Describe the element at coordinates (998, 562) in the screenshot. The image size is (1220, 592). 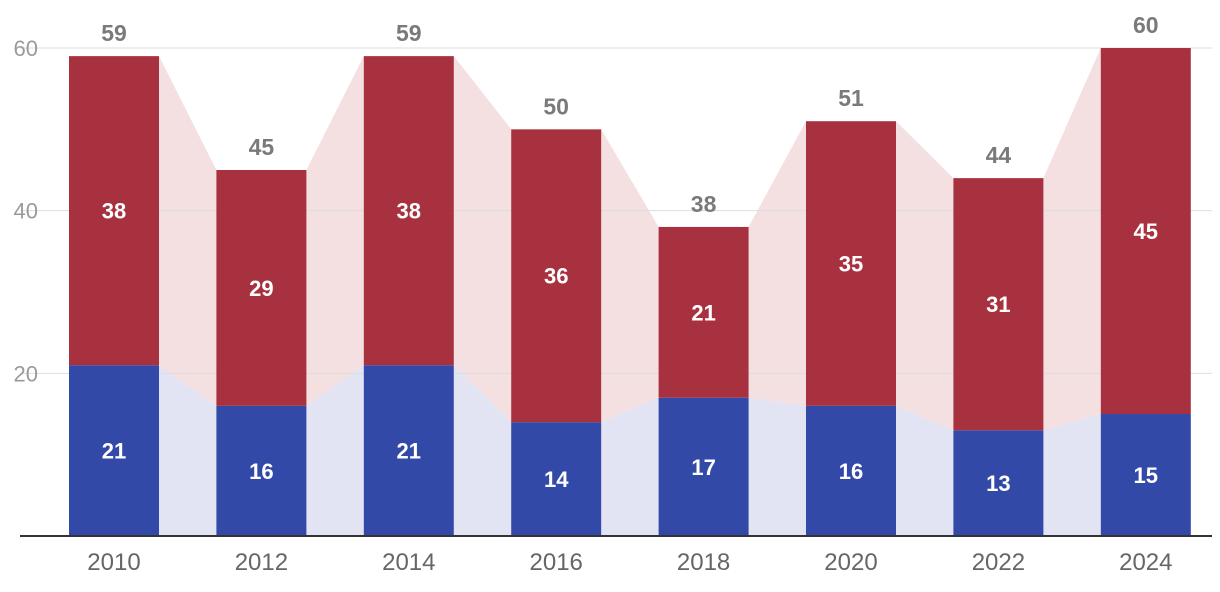
I see `x-tick-label: 2022` at that location.